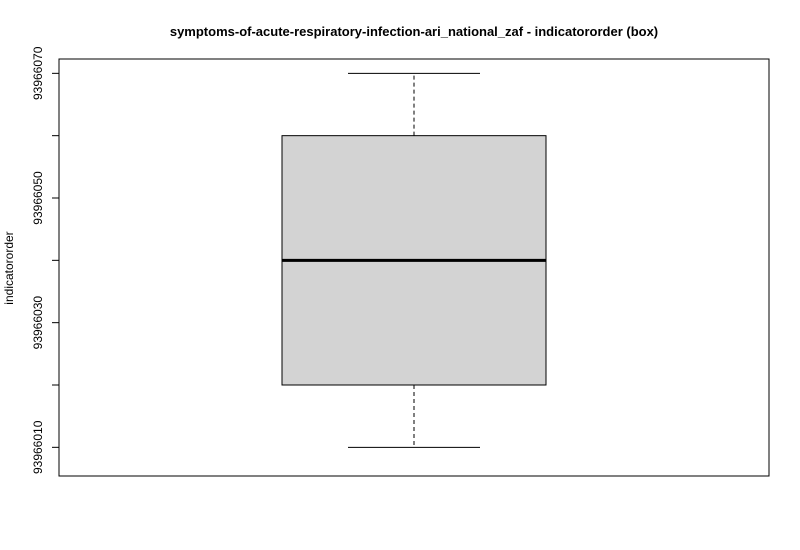 Image resolution: width=800 pixels, height=550 pixels. Describe the element at coordinates (38, 447) in the screenshot. I see `y-tick-label: 93966010` at that location.